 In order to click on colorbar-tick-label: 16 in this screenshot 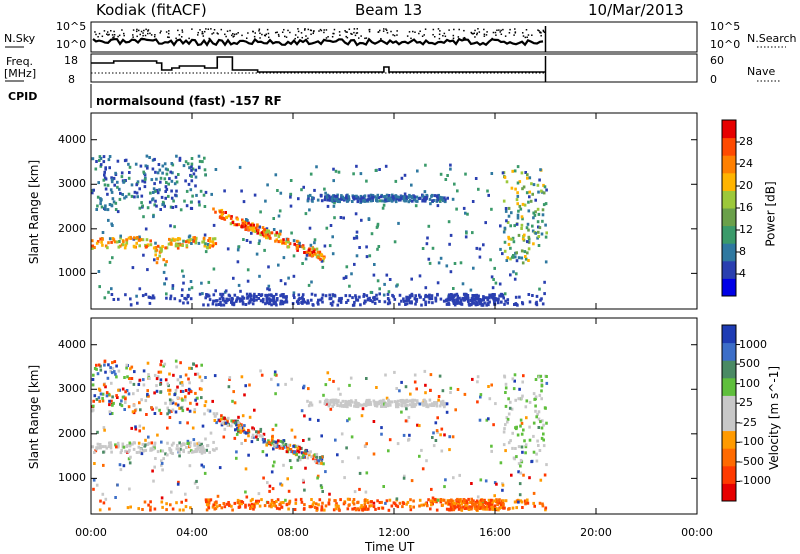, I will do `click(746, 207)`.